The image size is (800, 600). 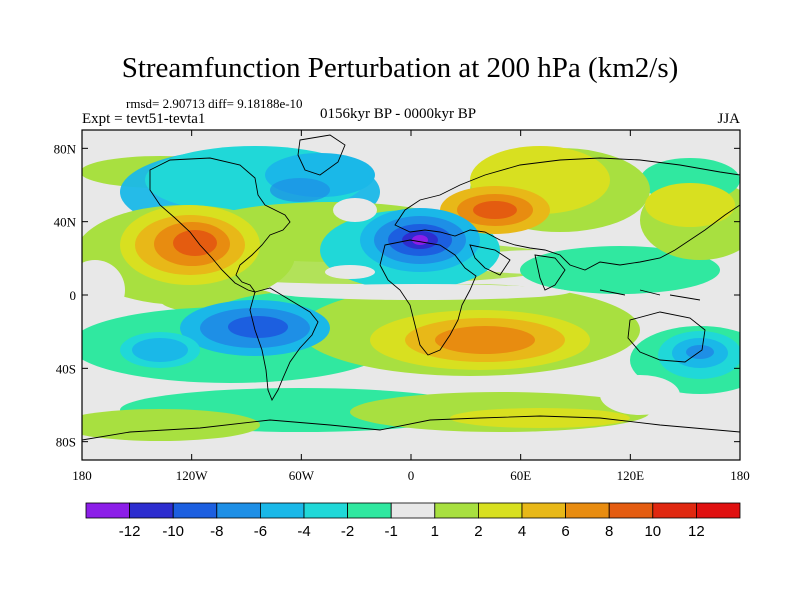 What do you see at coordinates (302, 475) in the screenshot?
I see `x-tick-label: 60W` at bounding box center [302, 475].